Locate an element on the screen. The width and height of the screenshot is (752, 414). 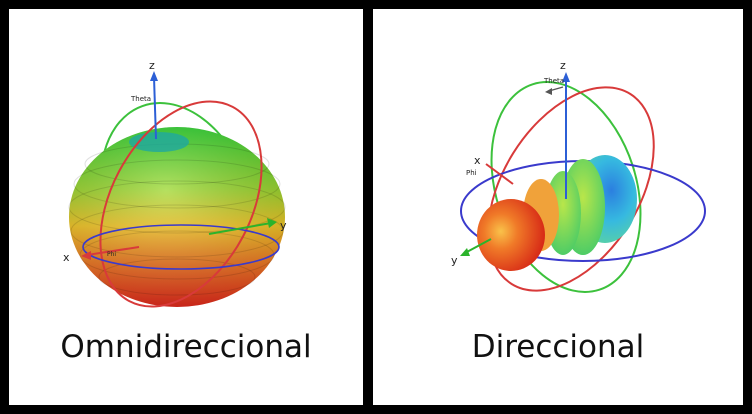
caption-omnidirectional: Omnidireccional is located at coordinates (186, 347).